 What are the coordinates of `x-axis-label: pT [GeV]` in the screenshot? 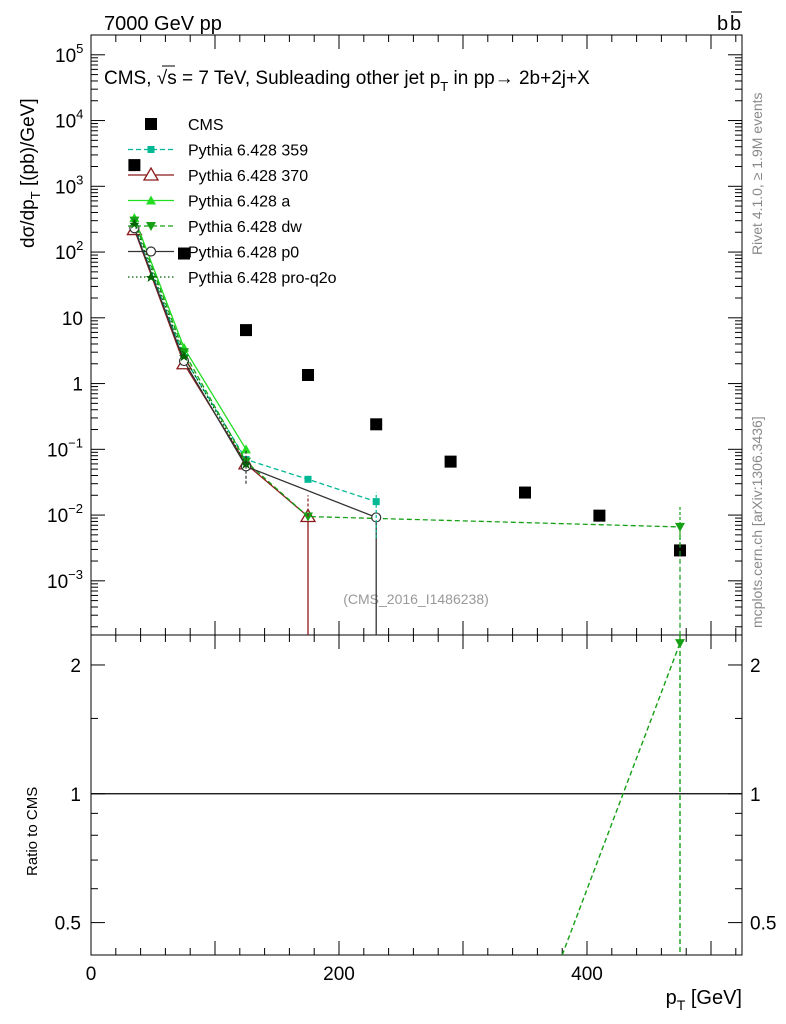 It's located at (704, 1000).